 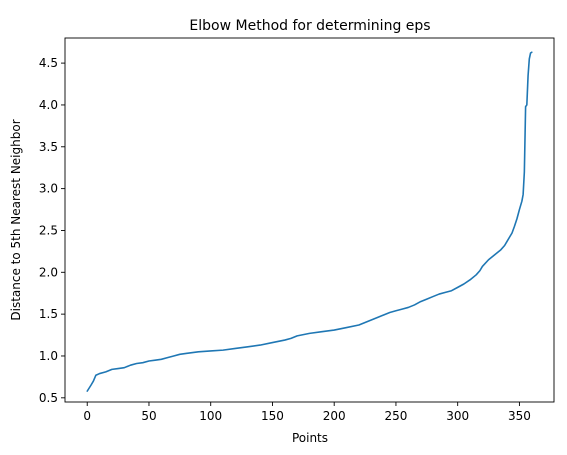 I want to click on y-tick-label: 0.5, so click(x=48, y=398).